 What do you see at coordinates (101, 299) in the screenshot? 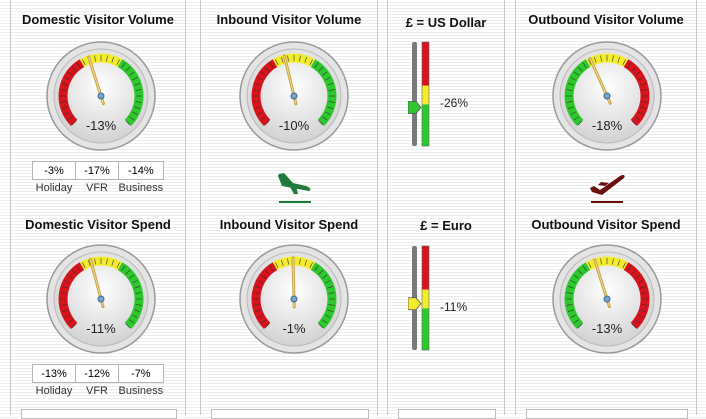
I see `domestic-spend-gauge: -11%` at bounding box center [101, 299].